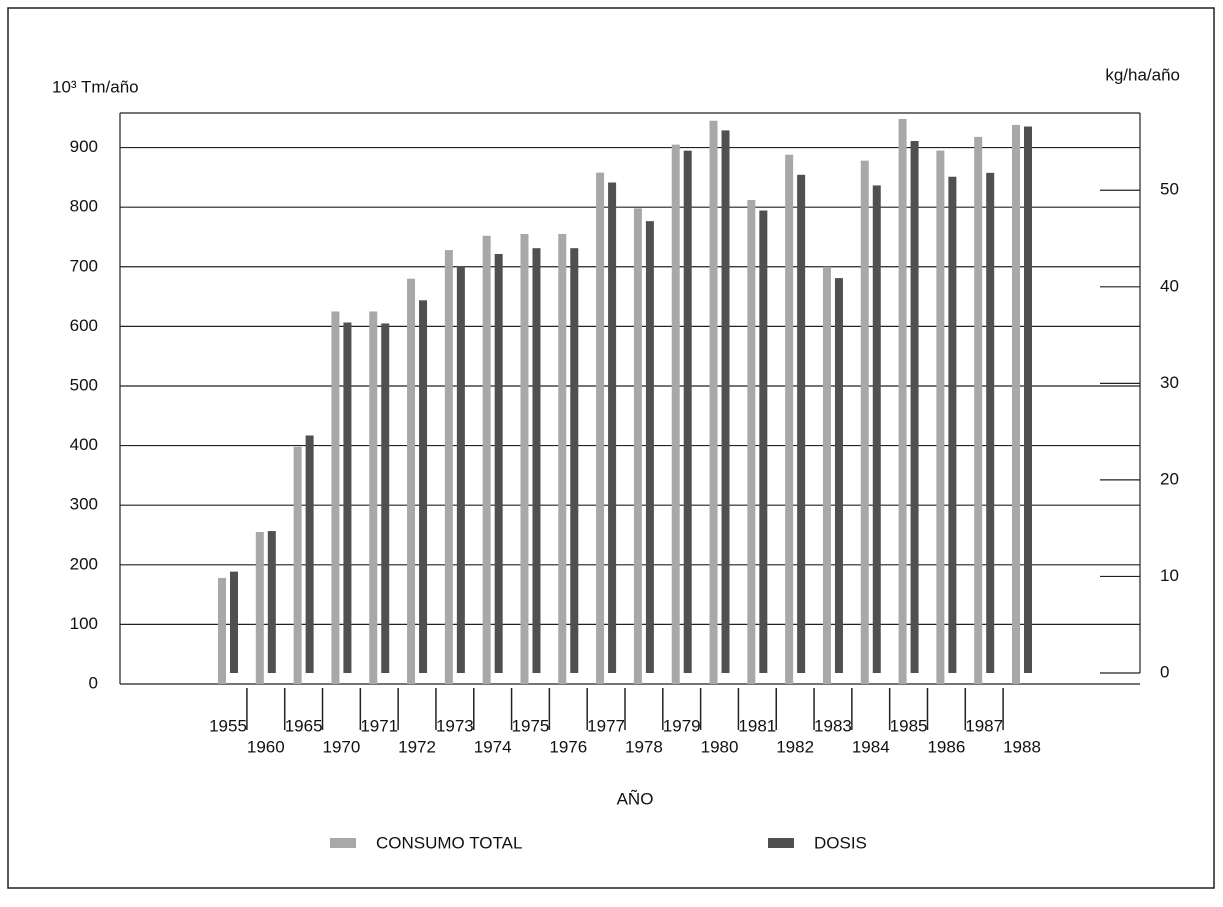  What do you see at coordinates (795, 746) in the screenshot?
I see `x-tick-label: 1982` at bounding box center [795, 746].